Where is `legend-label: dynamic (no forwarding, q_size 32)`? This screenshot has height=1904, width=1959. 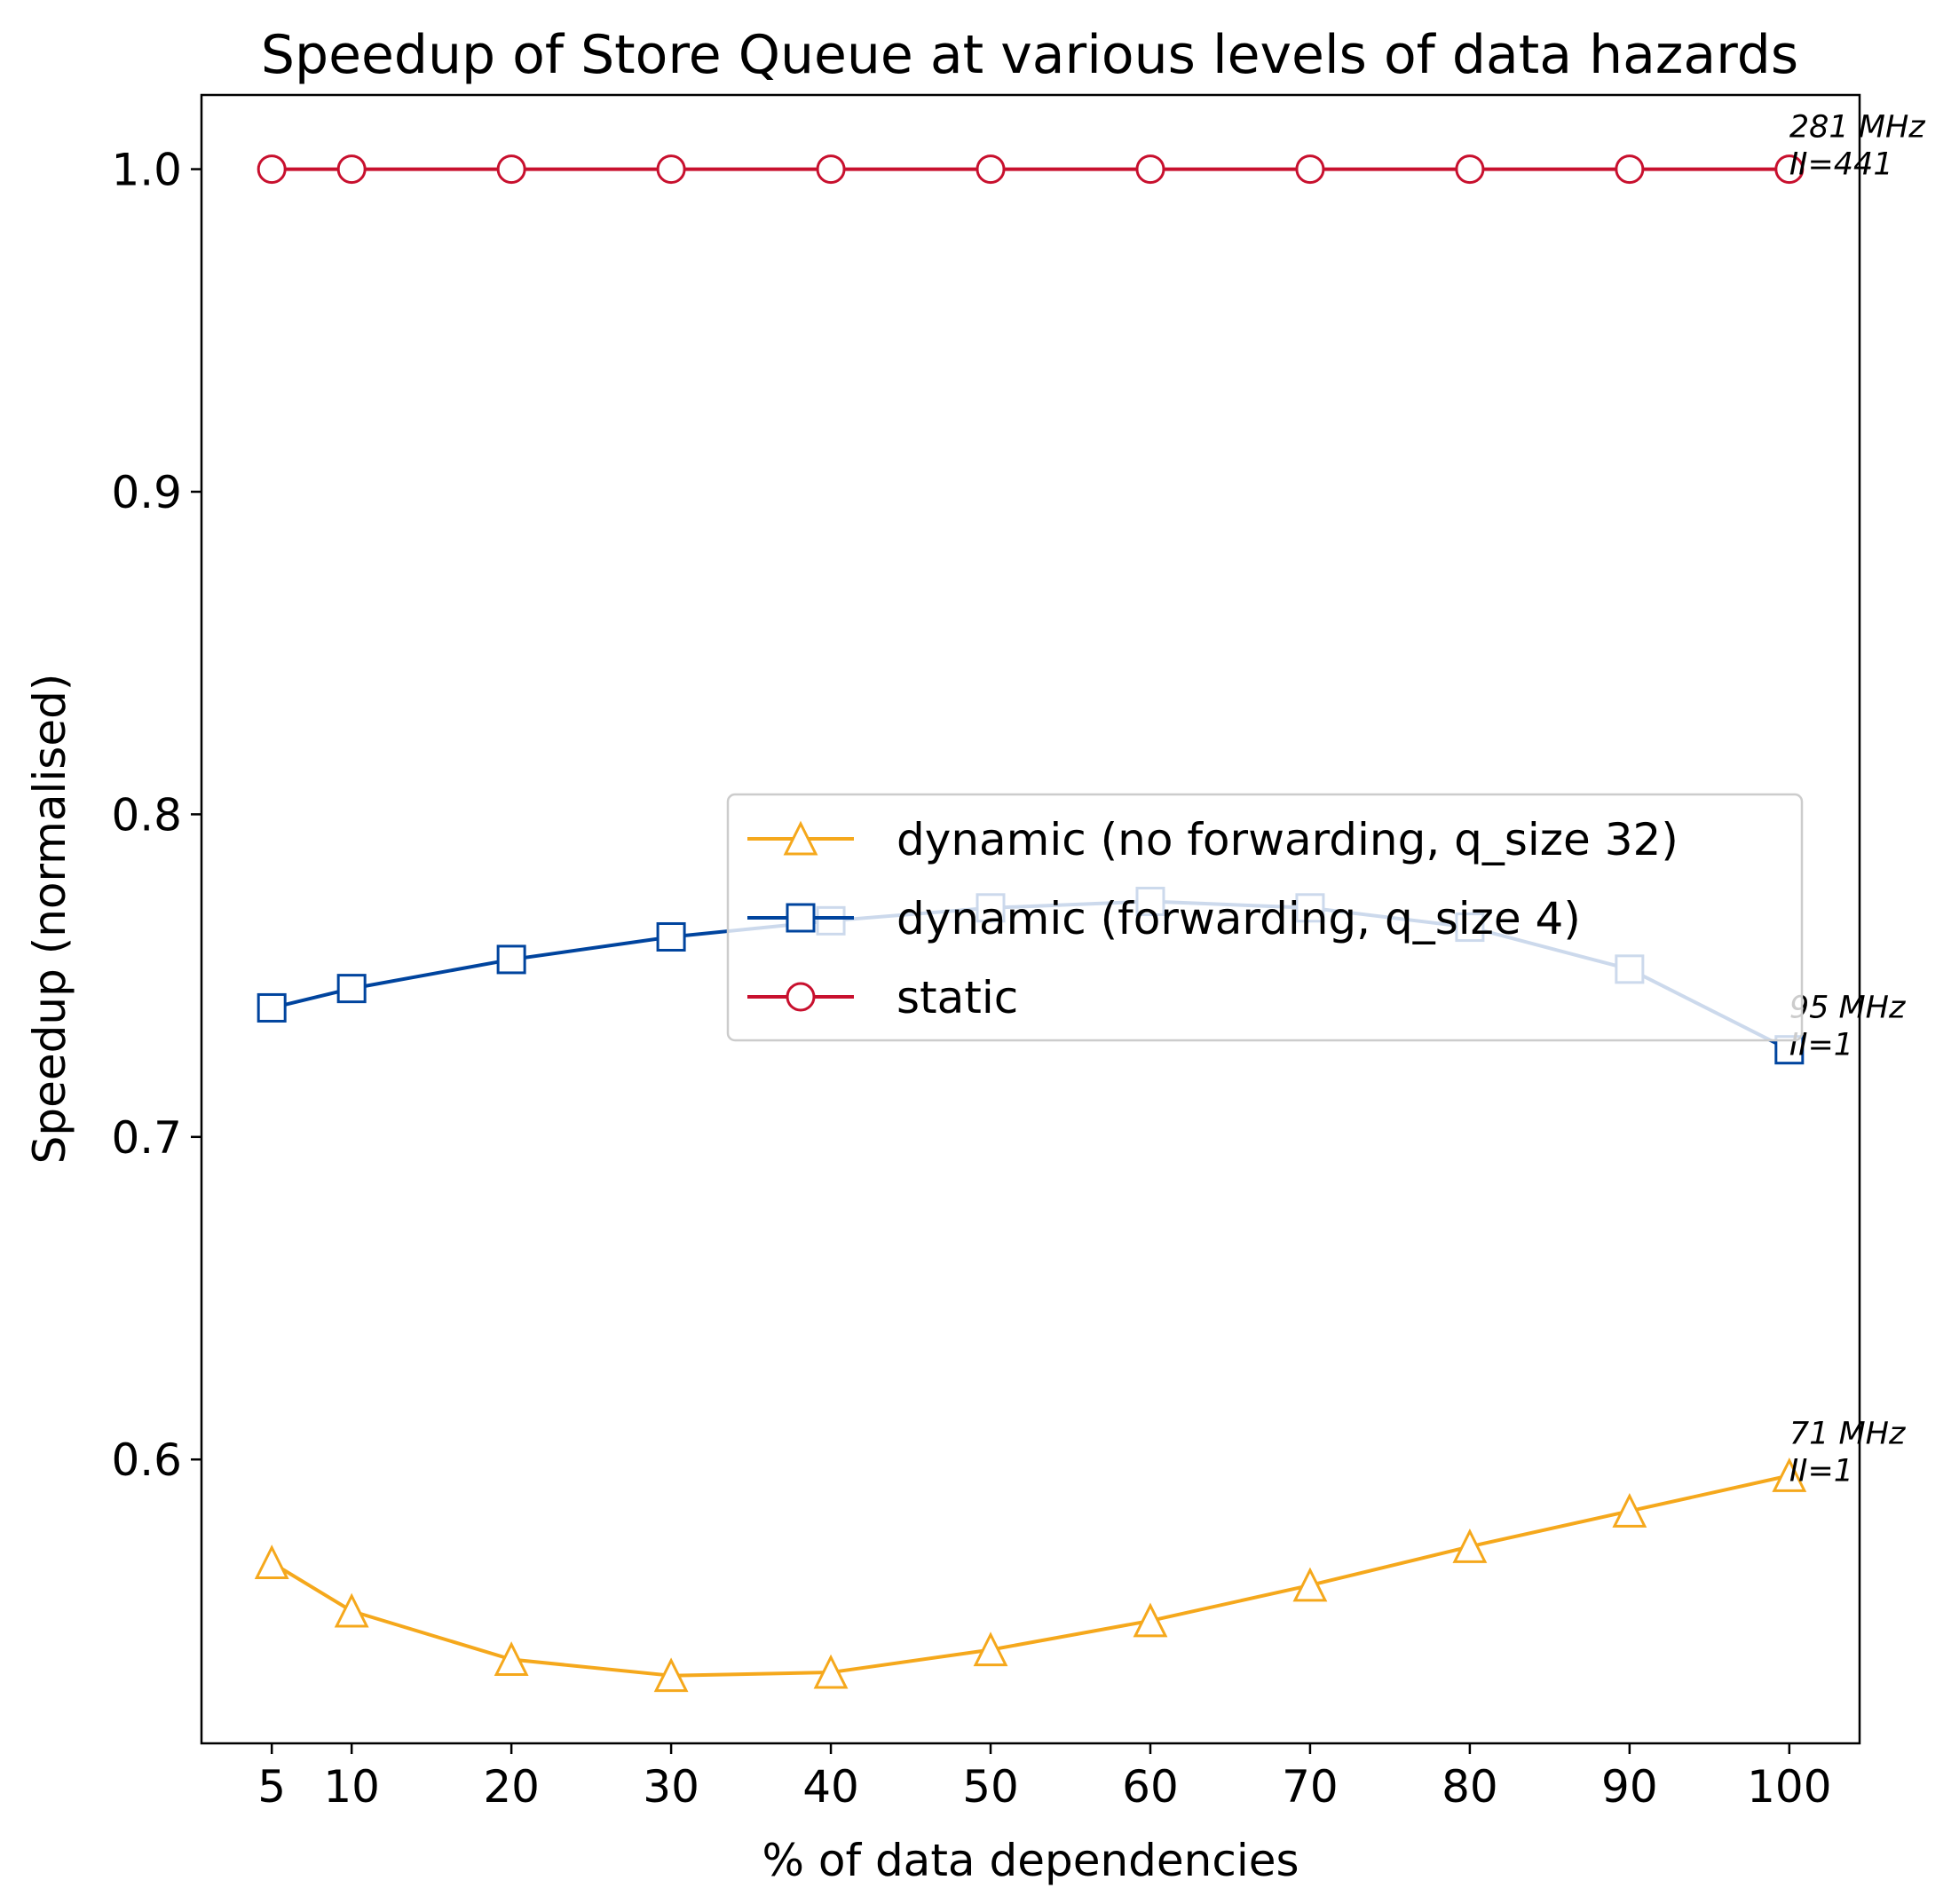
legend-label: dynamic (no forwarding, q_size 32) is located at coordinates (1288, 839).